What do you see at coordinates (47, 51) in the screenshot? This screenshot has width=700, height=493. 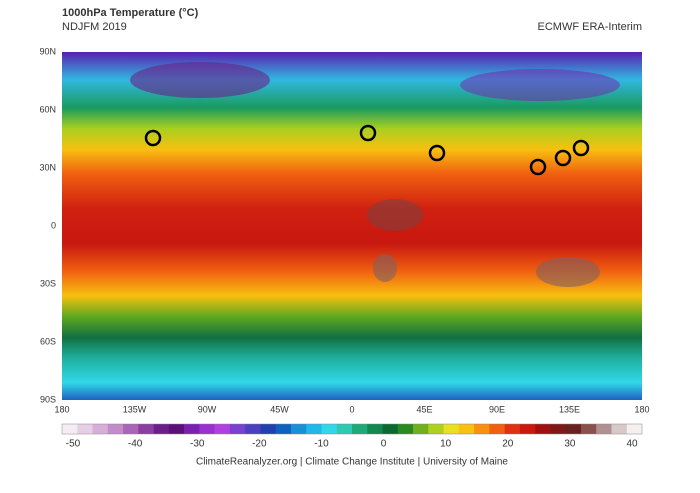 I see `lat-label: 90N` at bounding box center [47, 51].